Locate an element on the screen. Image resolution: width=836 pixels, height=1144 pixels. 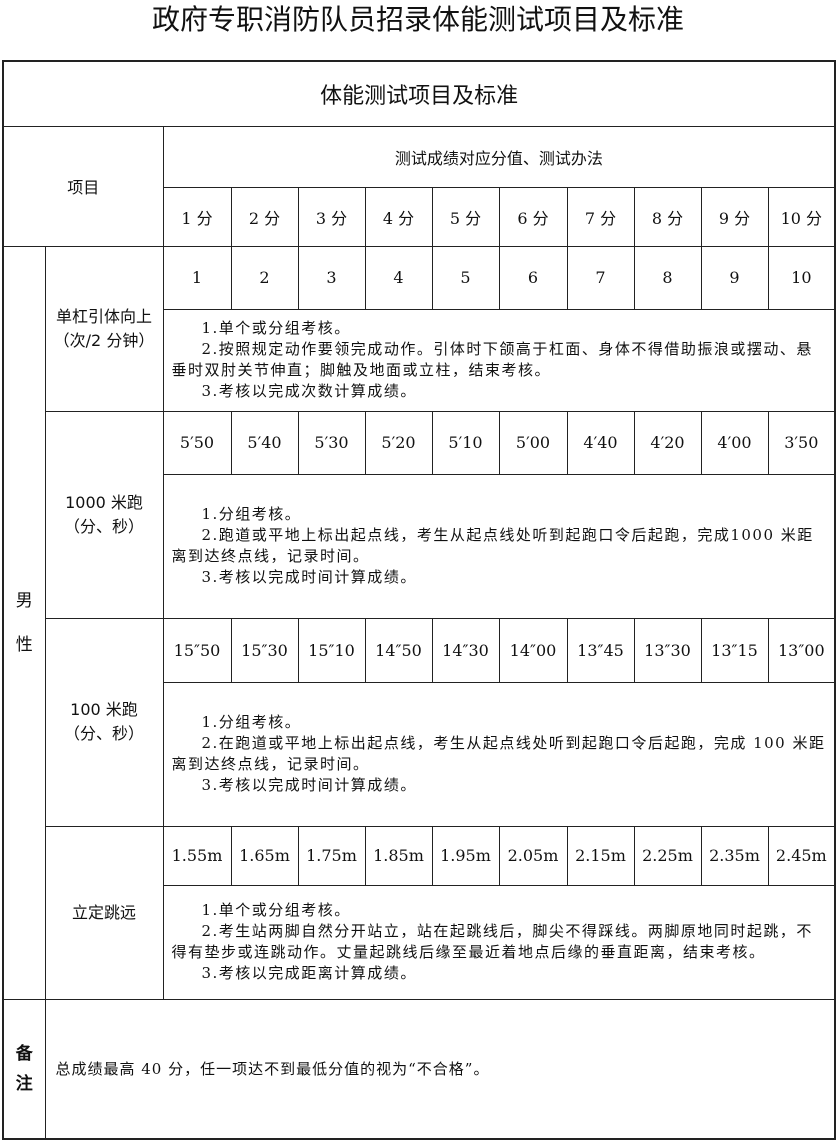
score-value: 14″50 is located at coordinates (398, 650).